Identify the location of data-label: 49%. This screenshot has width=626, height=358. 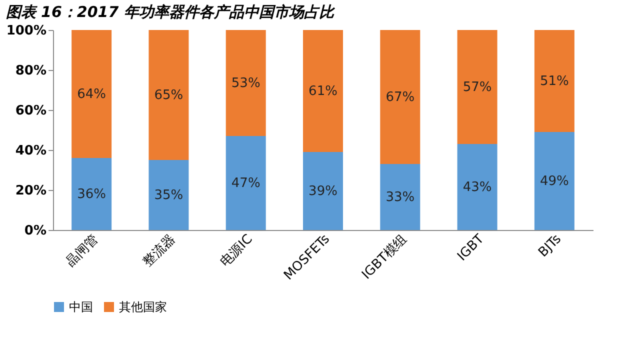
(554, 181).